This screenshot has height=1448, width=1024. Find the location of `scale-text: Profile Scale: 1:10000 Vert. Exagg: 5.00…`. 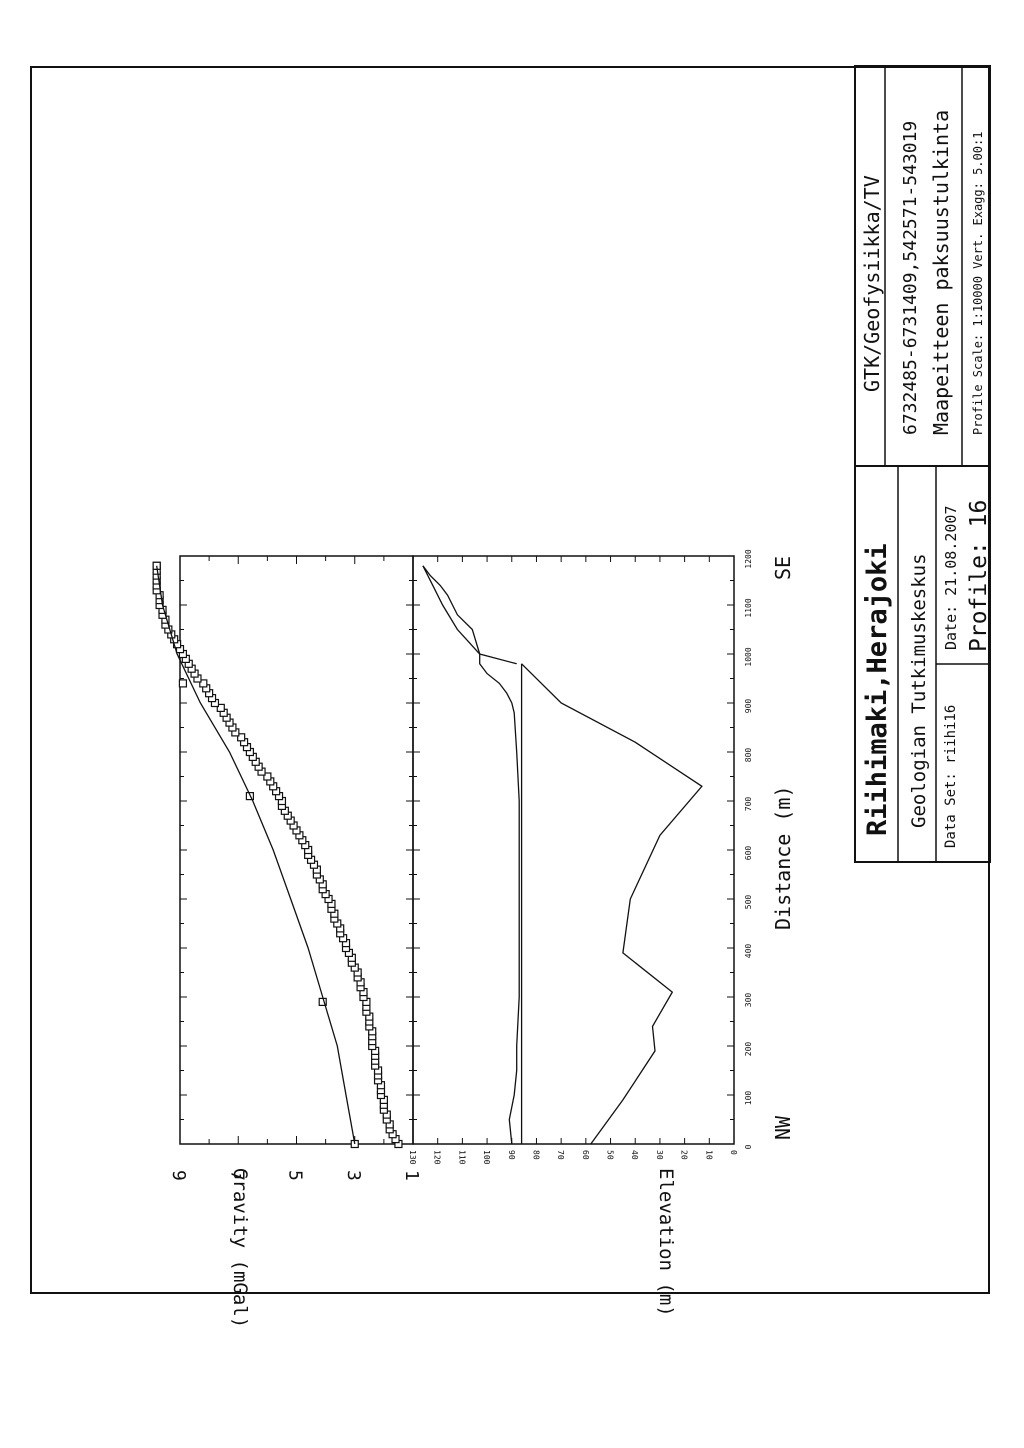

scale-text: Profile Scale: 1:10000 Vert. Exagg: 5.00… is located at coordinates (978, 283).